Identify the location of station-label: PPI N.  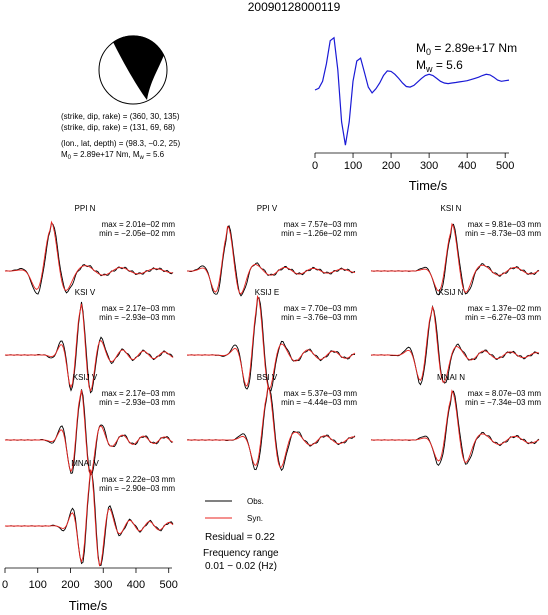
(85, 208).